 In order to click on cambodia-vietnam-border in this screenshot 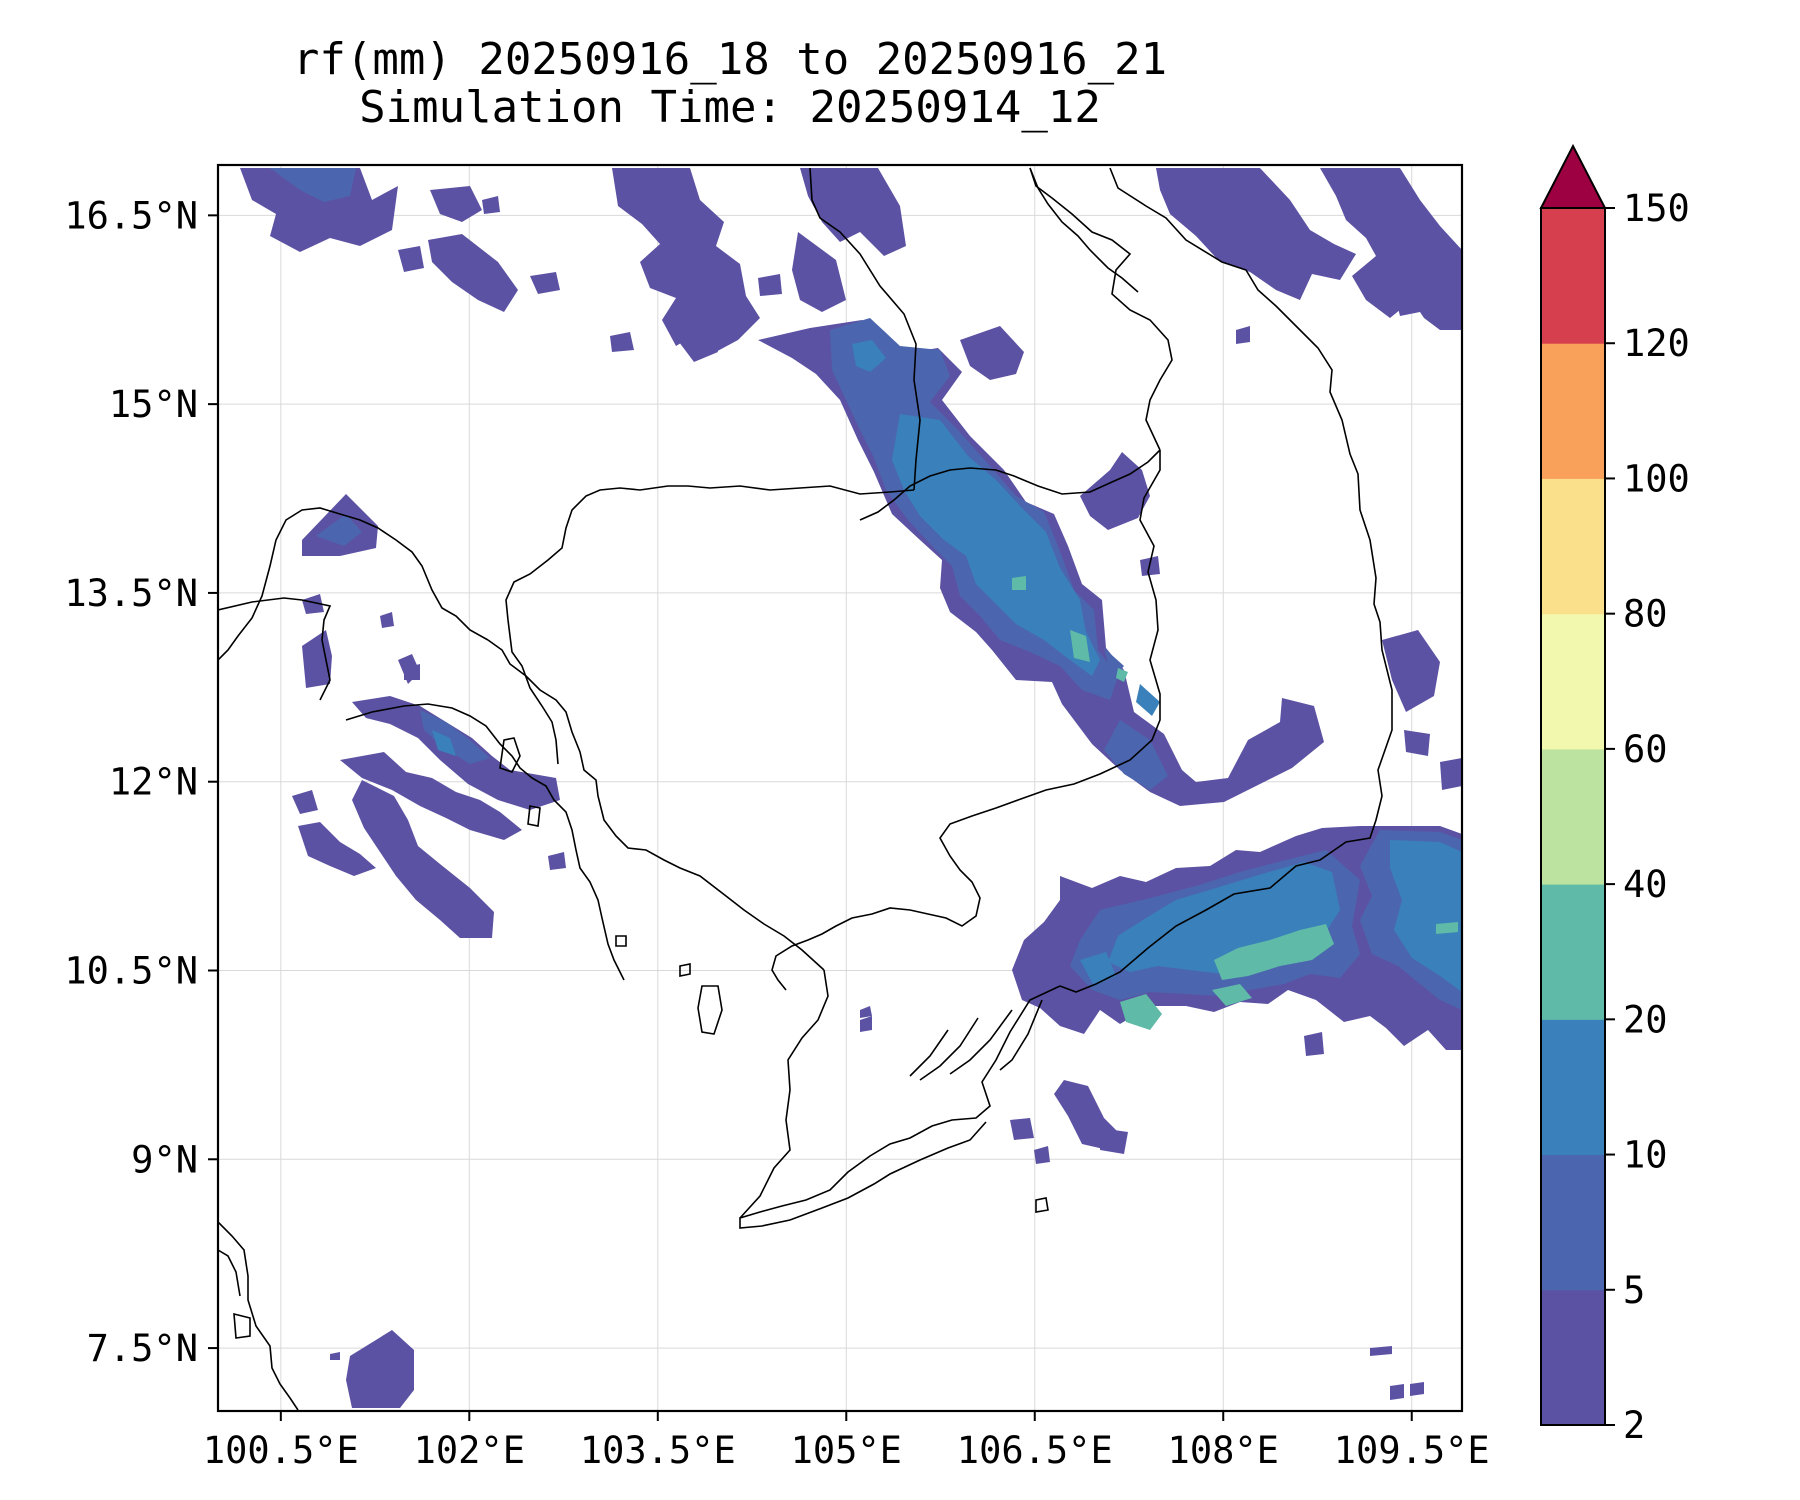, I will do `click(966, 720)`.